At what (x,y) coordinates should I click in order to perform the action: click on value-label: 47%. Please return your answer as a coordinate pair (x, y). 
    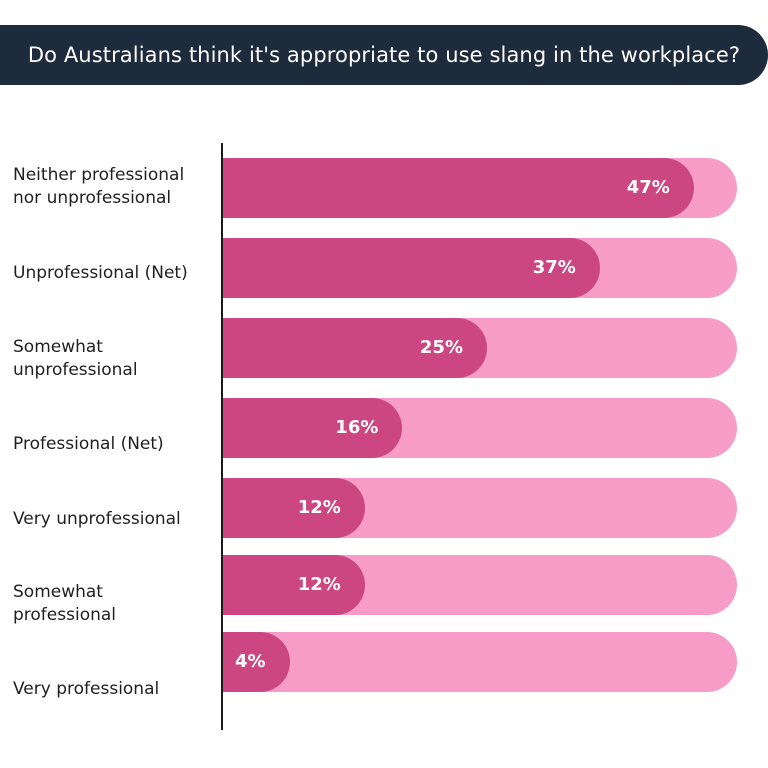
    Looking at the image, I should click on (648, 187).